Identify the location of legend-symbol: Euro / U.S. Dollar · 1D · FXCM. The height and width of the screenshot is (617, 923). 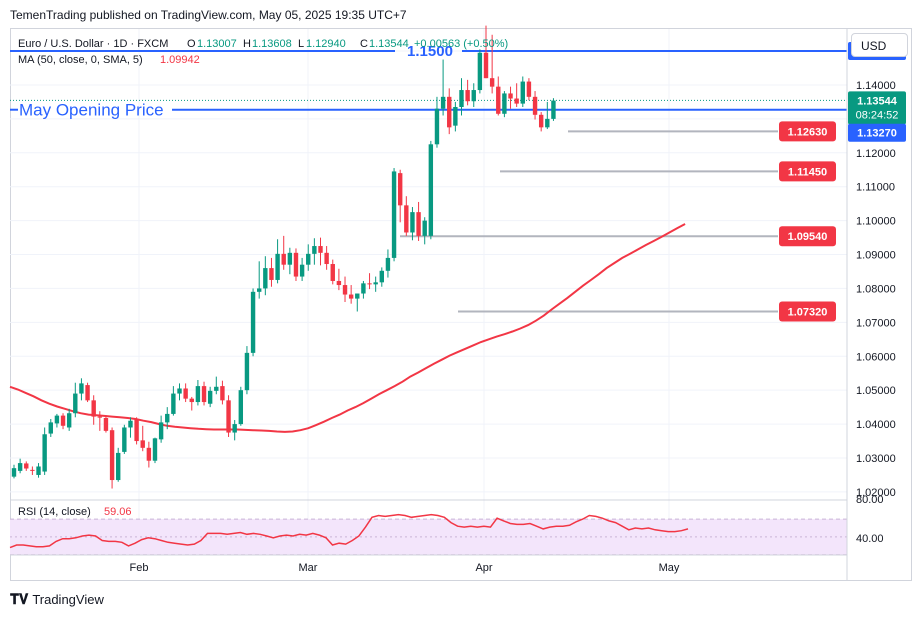
(93, 44).